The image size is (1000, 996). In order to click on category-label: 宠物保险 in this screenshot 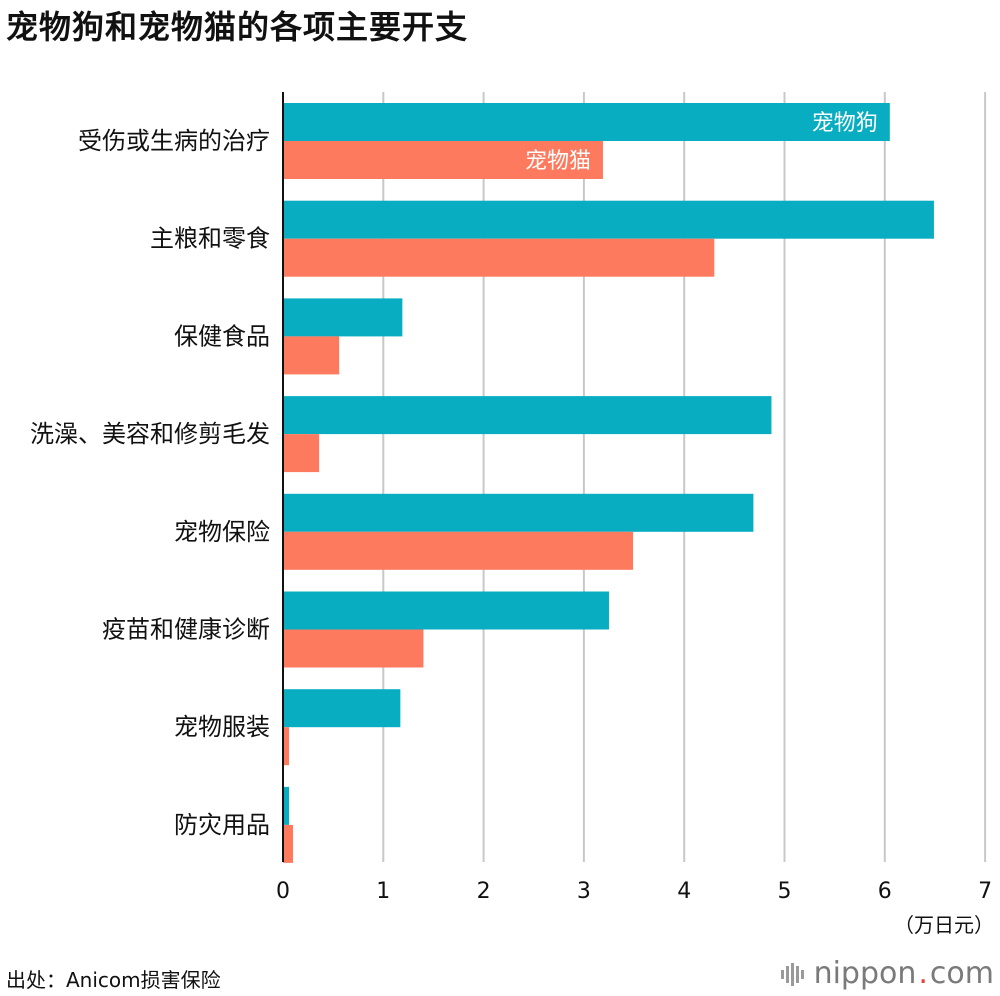, I will do `click(222, 532)`.